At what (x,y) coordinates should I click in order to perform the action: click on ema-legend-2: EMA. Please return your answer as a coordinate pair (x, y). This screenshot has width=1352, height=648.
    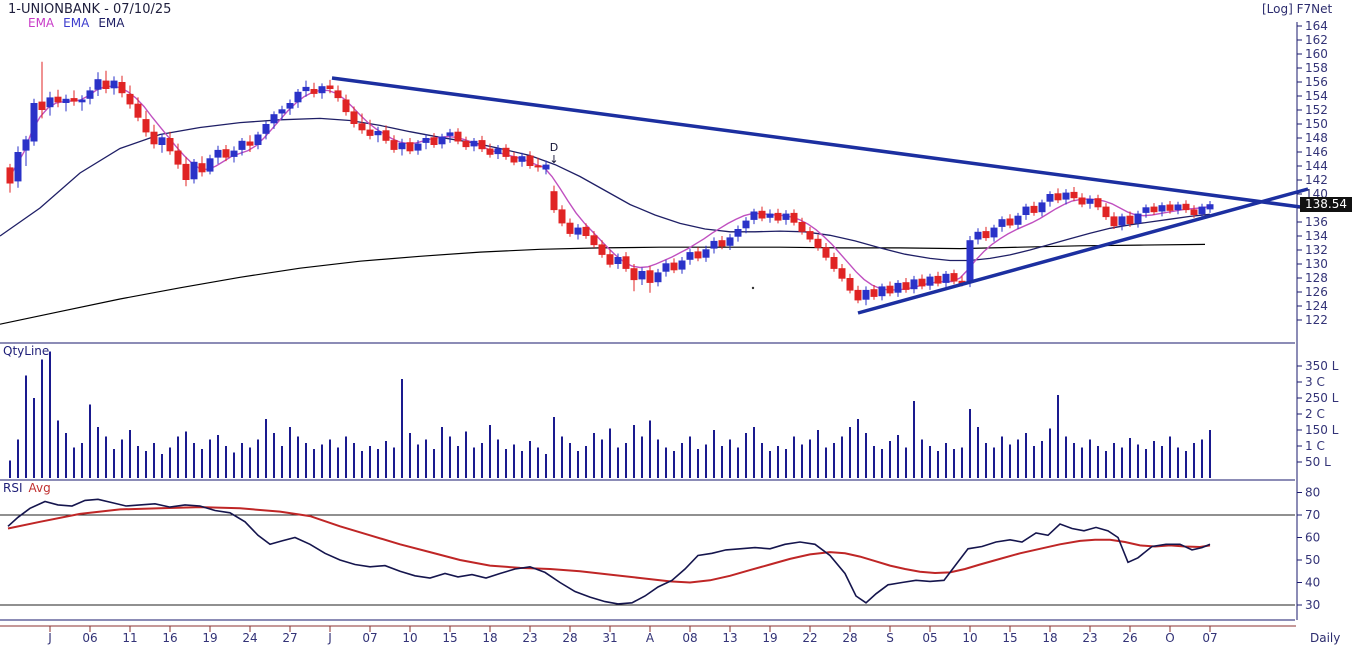
    Looking at the image, I should click on (76, 23).